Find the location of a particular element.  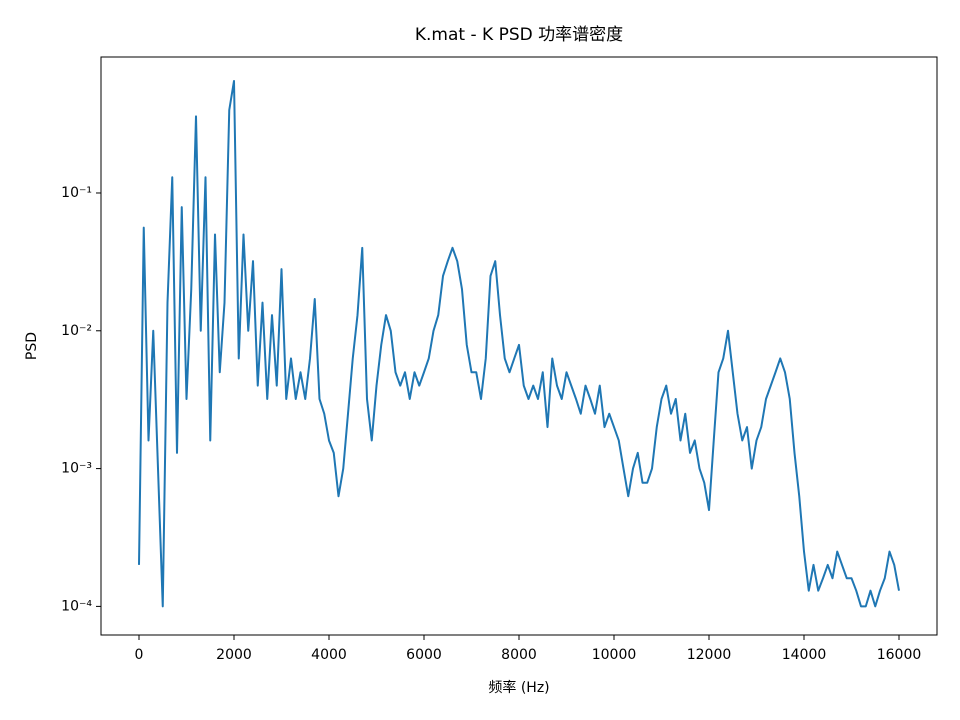

x-tick-label: 0 is located at coordinates (139, 655).